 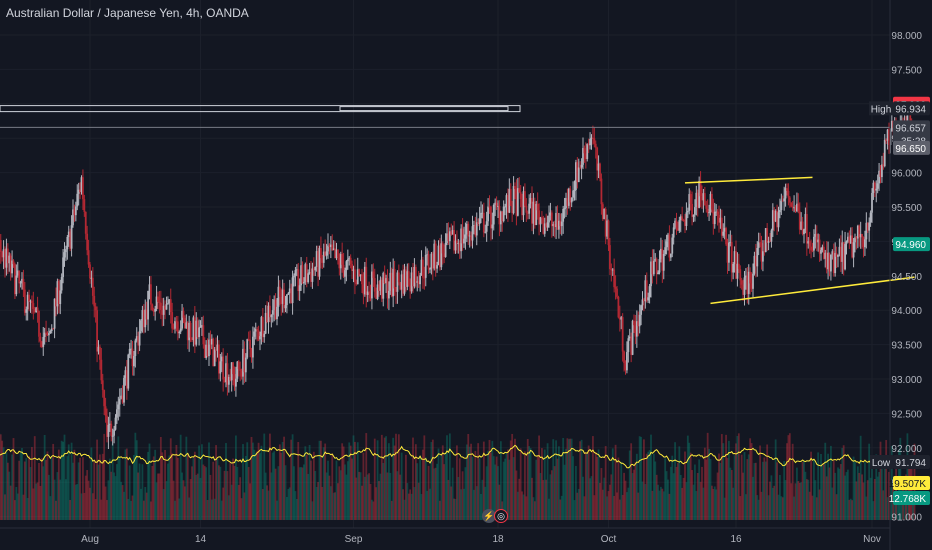 I want to click on resistance-zone-inner, so click(x=424, y=109).